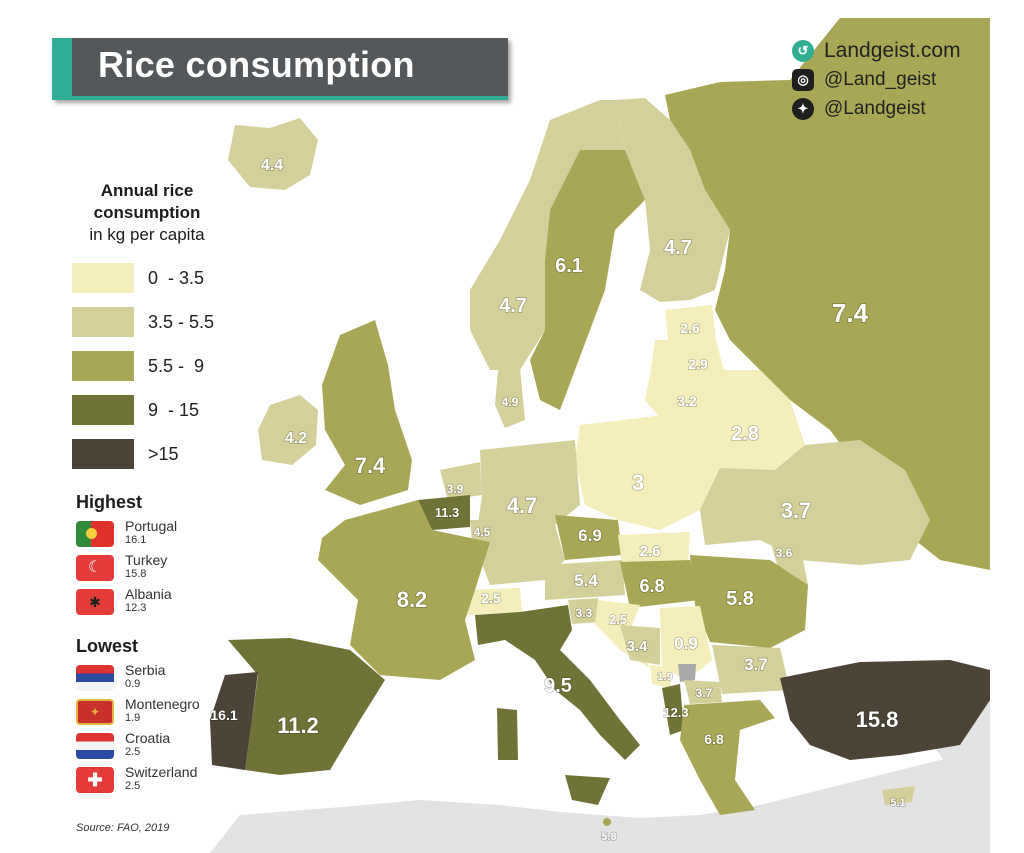 The width and height of the screenshot is (1024, 853). I want to click on switzerland-flag-icon: ✚, so click(95, 780).